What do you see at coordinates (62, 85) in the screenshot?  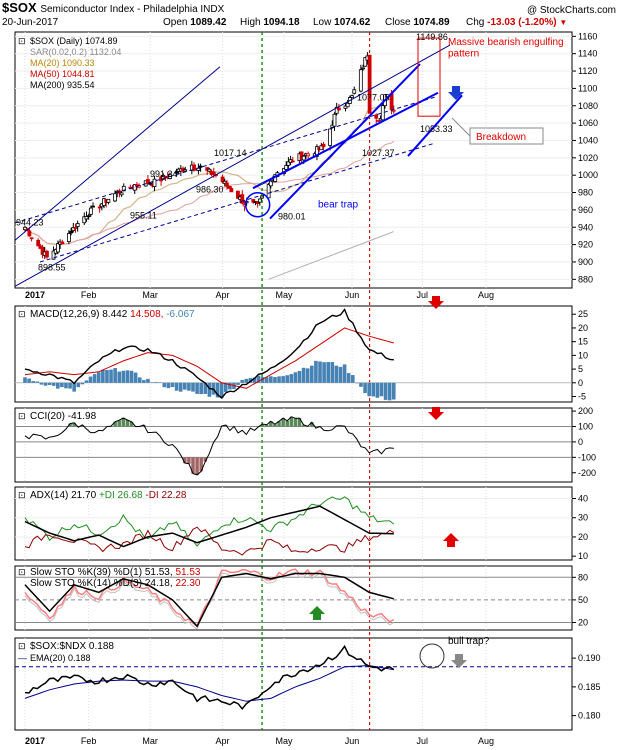 I see `price-legend-entry: MA(200) 935.54` at bounding box center [62, 85].